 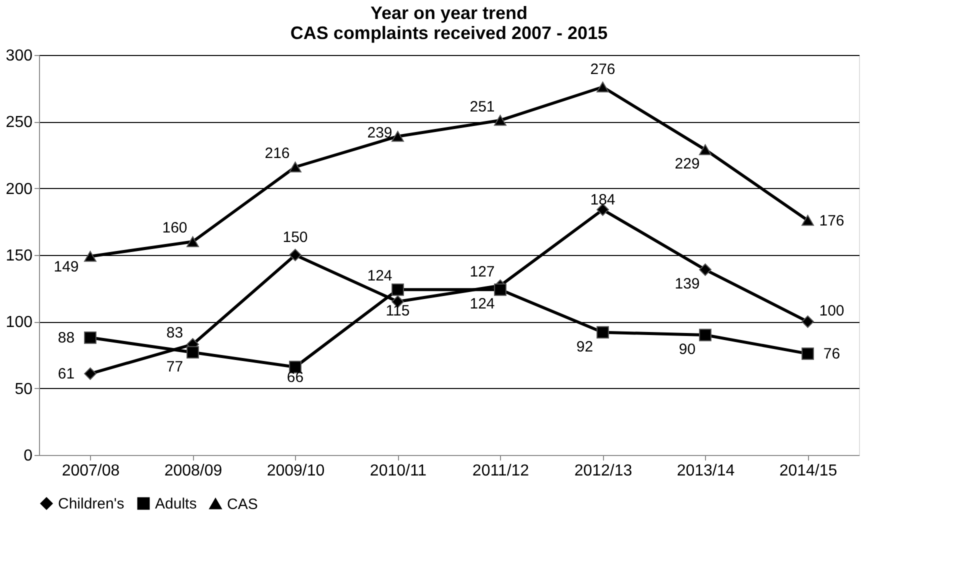 I want to click on data-label: 184, so click(x=603, y=200).